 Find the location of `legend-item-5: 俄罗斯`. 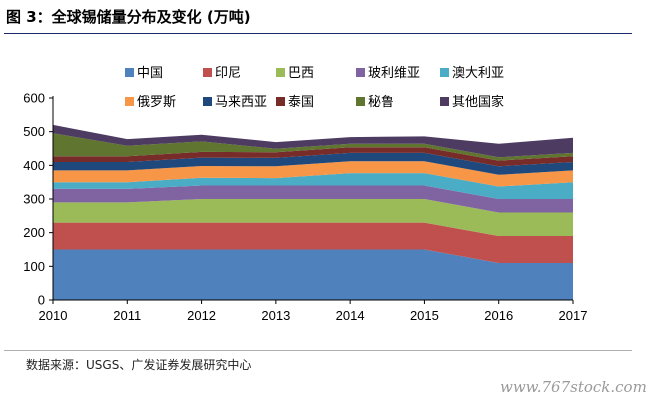

legend-item-5: 俄罗斯 is located at coordinates (150, 102).